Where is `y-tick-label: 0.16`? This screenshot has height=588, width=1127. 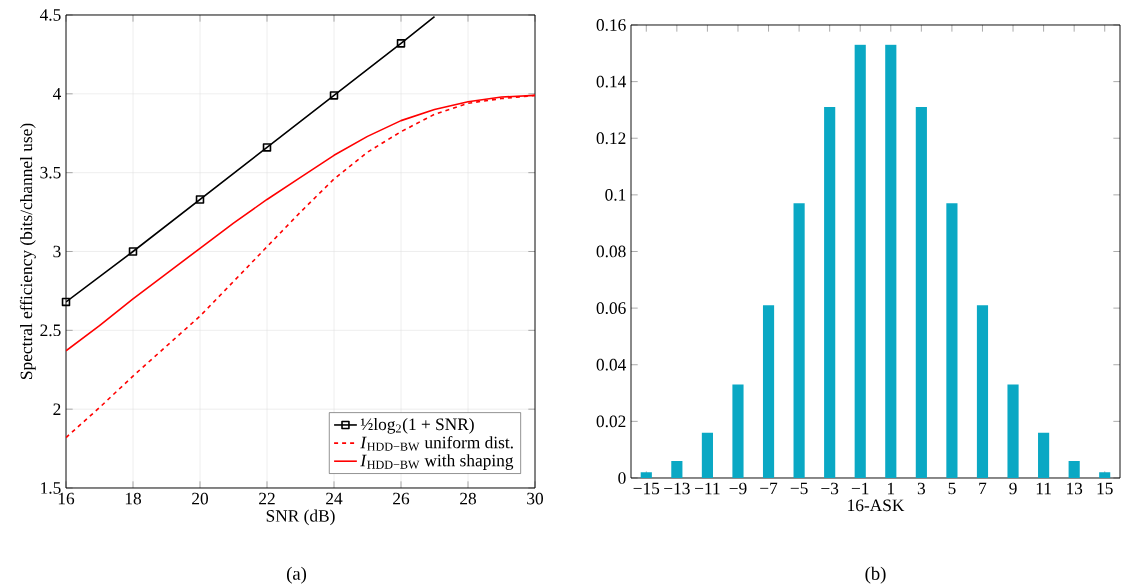
y-tick-label: 0.16 is located at coordinates (611, 25).